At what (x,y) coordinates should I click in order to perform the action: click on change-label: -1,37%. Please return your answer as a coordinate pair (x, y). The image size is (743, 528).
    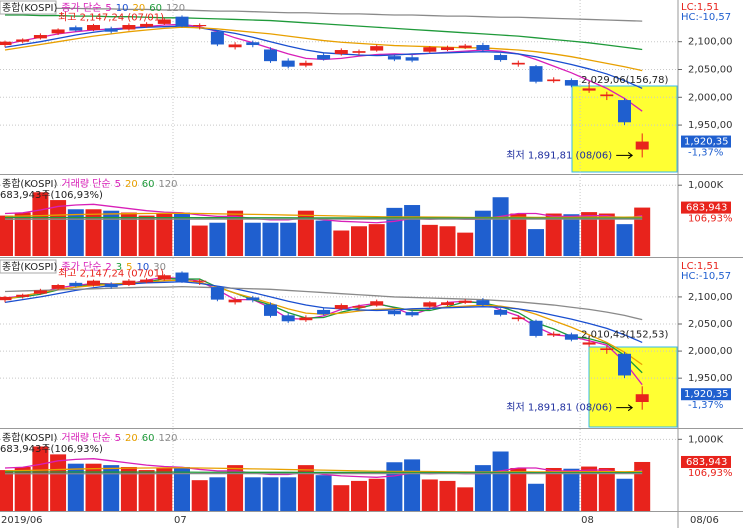
    Looking at the image, I should click on (705, 153).